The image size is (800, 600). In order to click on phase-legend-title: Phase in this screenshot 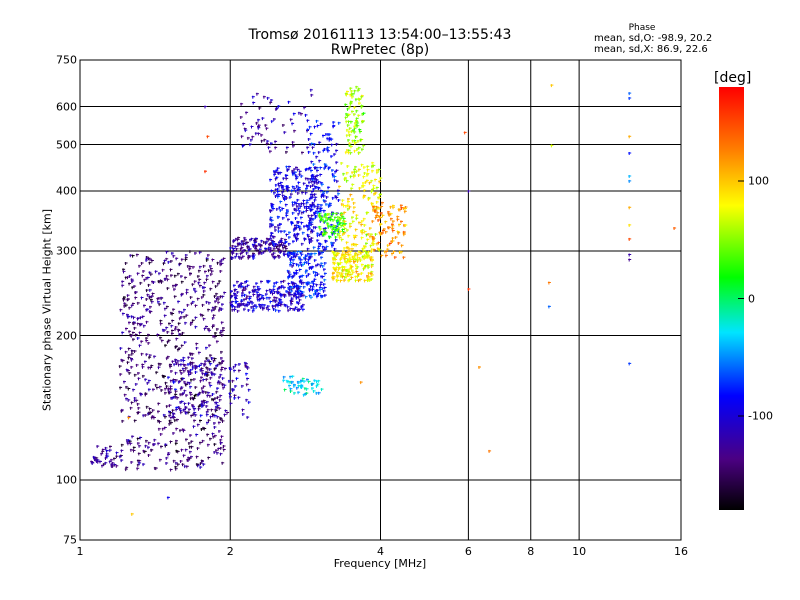, I will do `click(642, 28)`.